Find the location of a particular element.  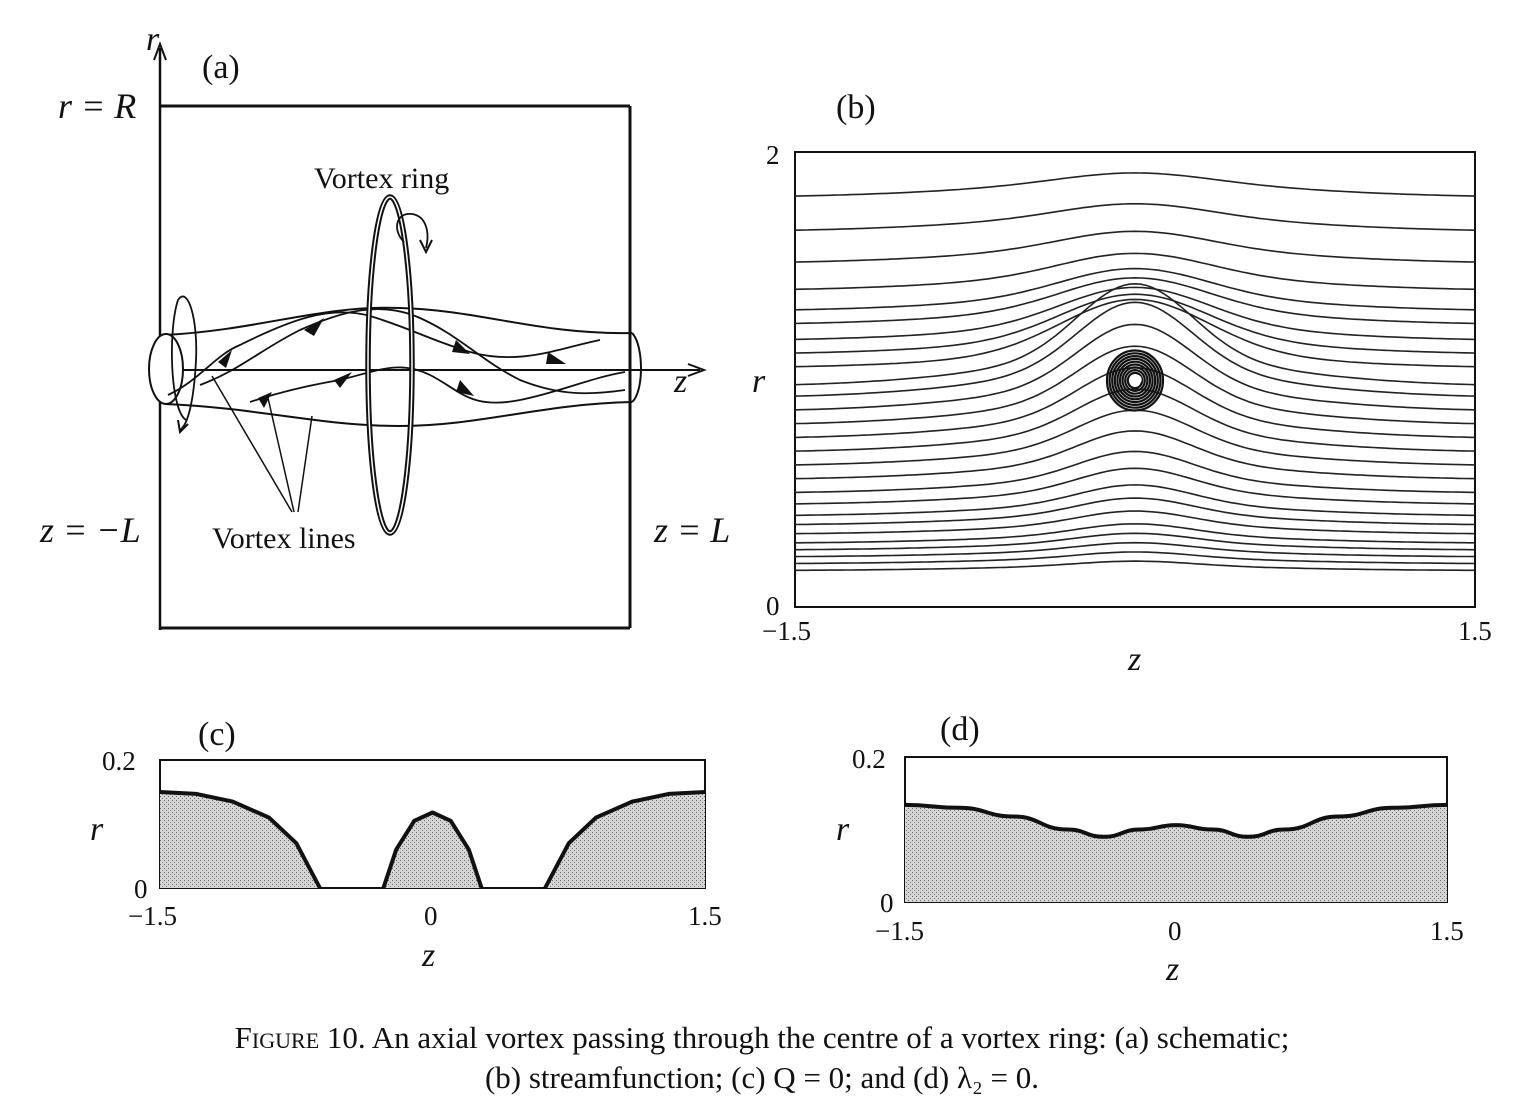

vortex-tube-end-cap is located at coordinates (166, 369).